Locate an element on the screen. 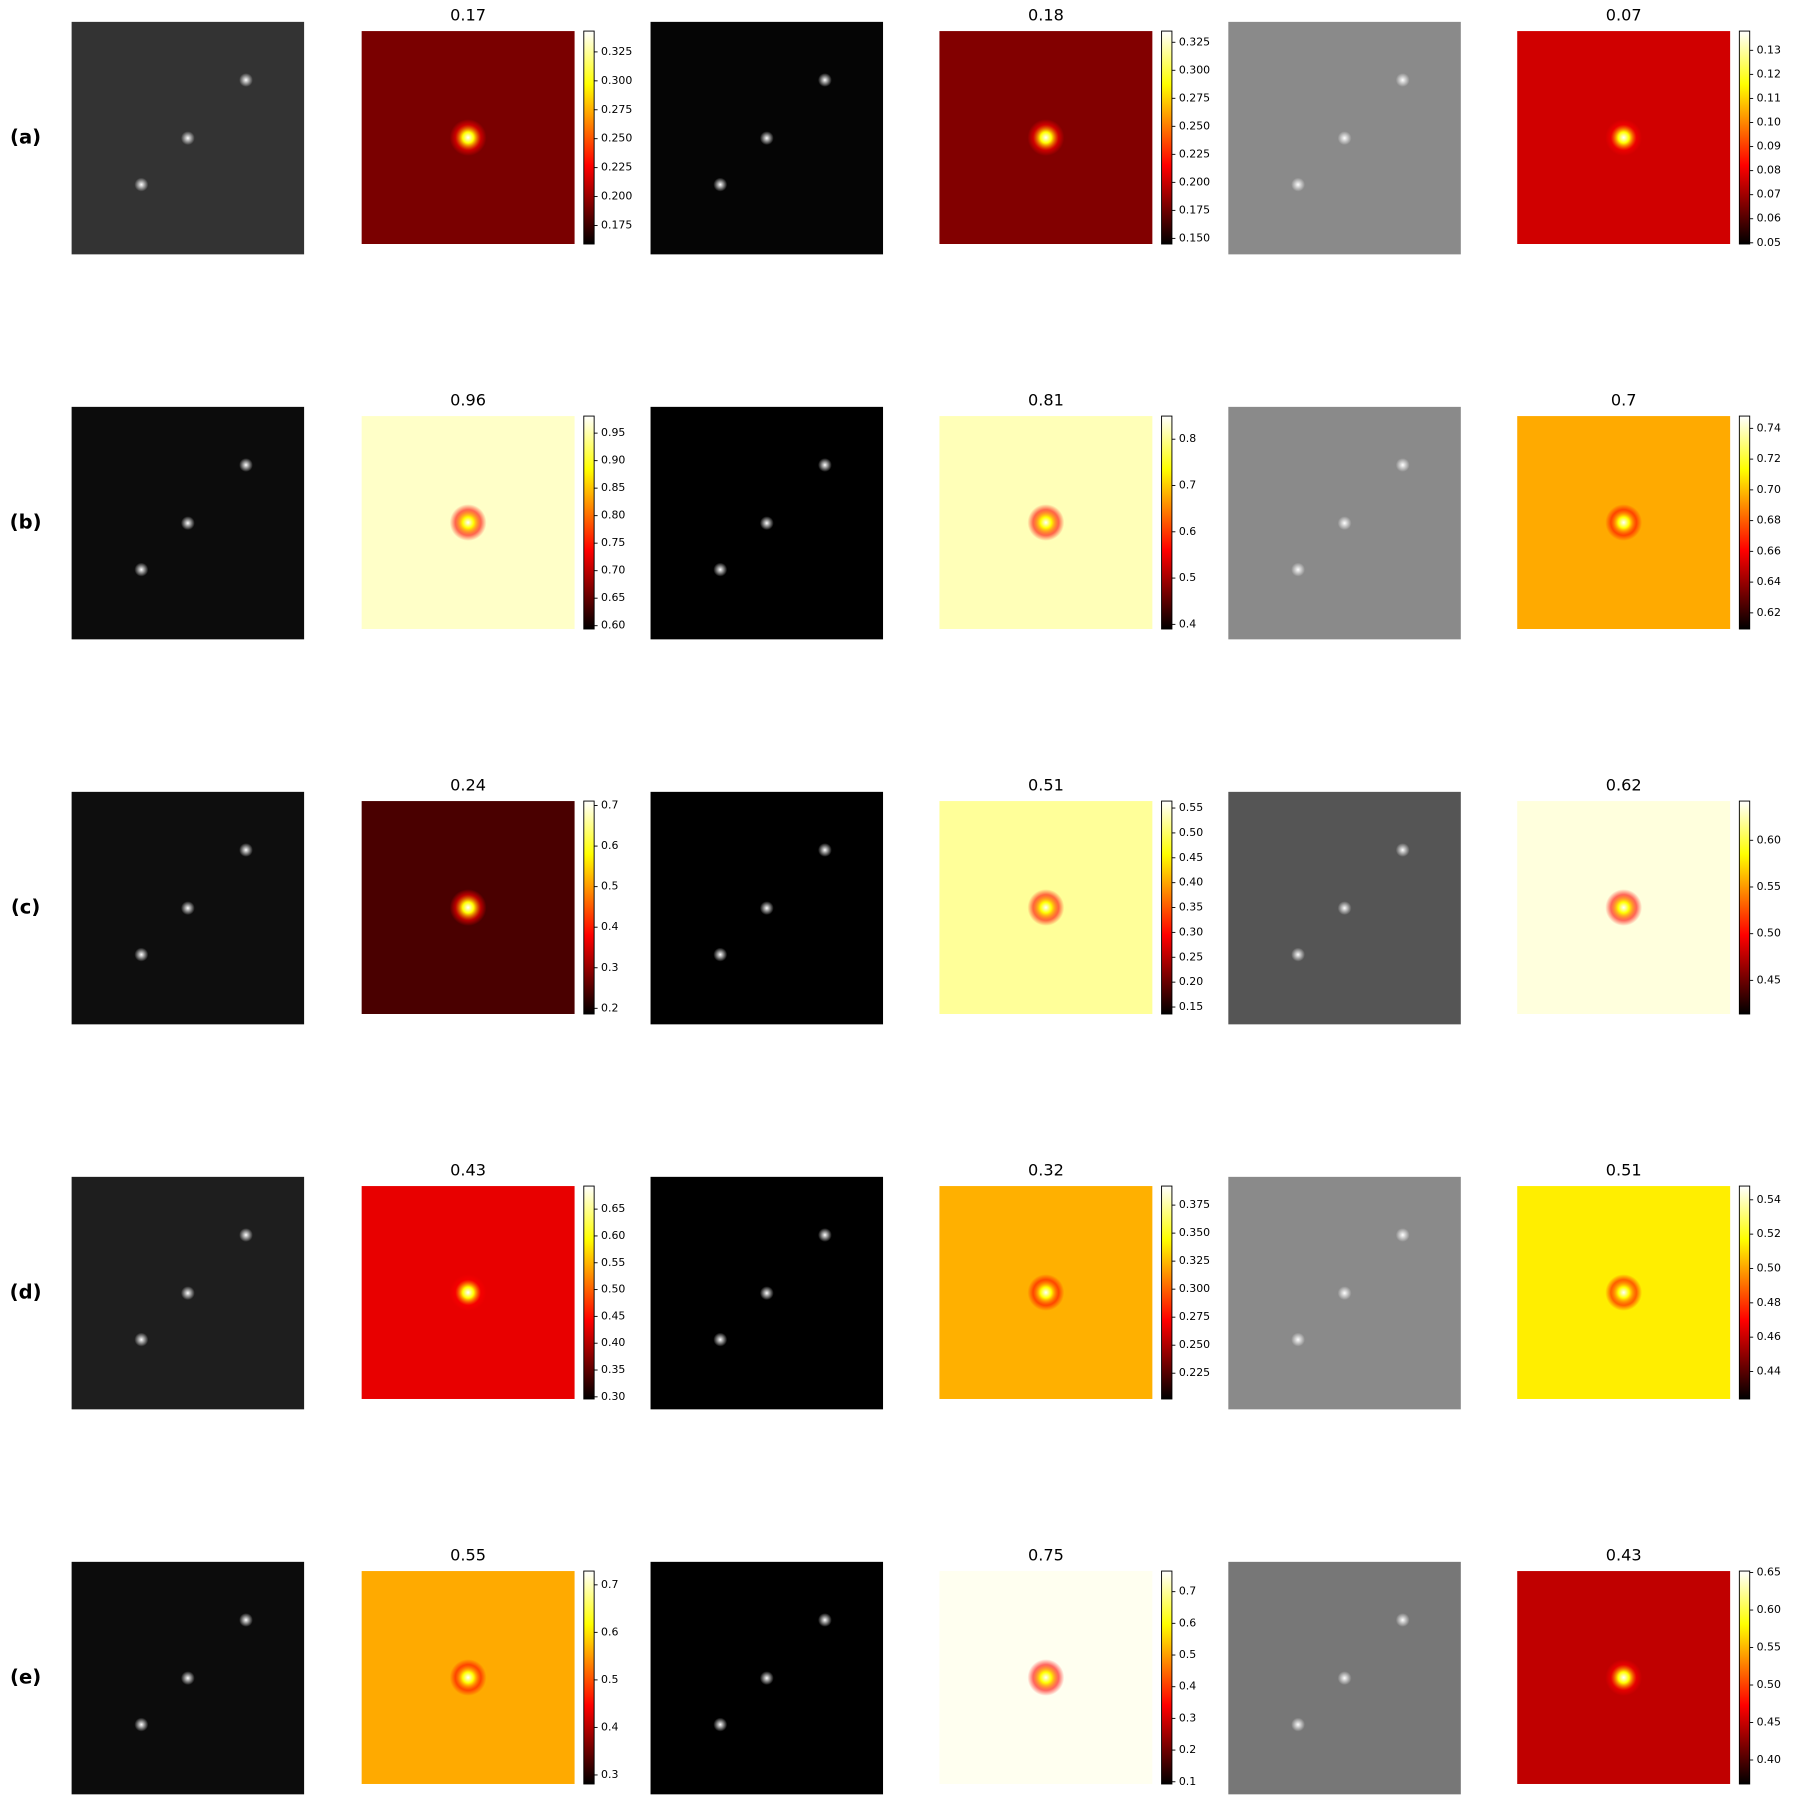 This screenshot has height=1807, width=1796. colorbar-tick-label: 0.13 is located at coordinates (1769, 49).